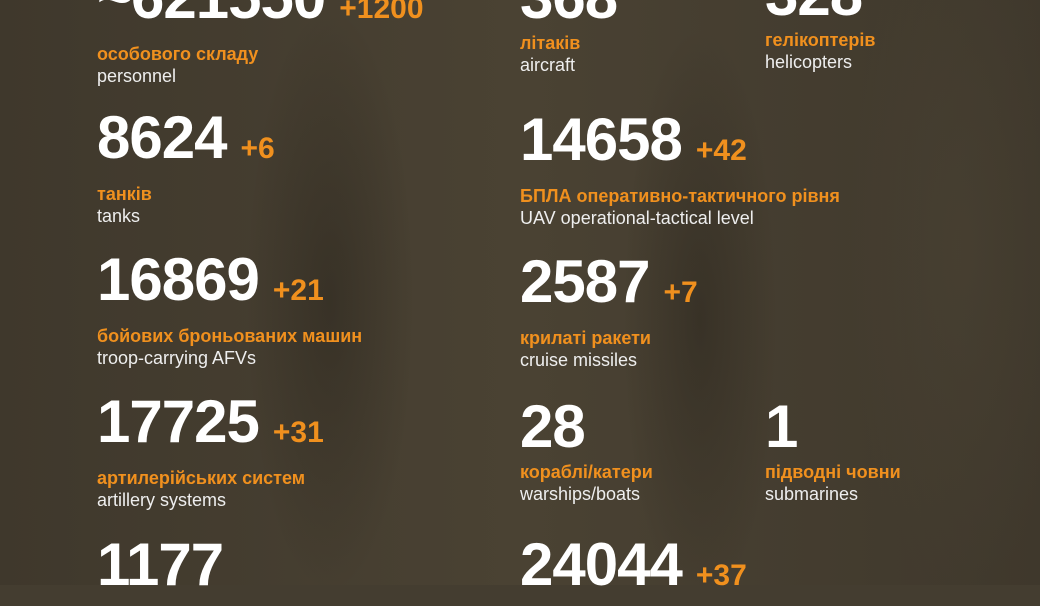 The height and width of the screenshot is (606, 1040). What do you see at coordinates (553, 426) in the screenshot?
I see `value-text: 28` at bounding box center [553, 426].